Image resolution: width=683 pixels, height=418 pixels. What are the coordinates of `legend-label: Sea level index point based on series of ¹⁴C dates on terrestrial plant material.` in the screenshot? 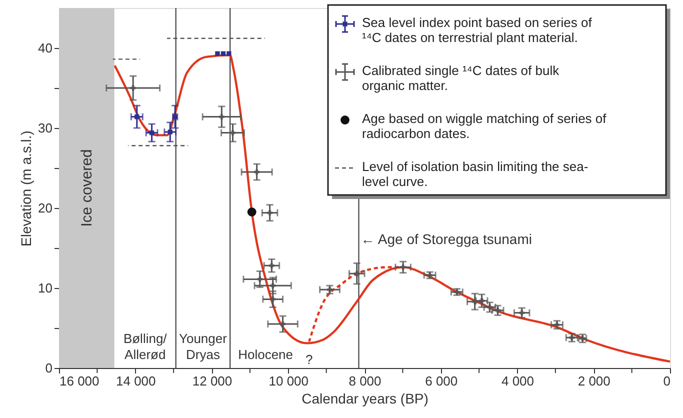 It's located at (477, 30).